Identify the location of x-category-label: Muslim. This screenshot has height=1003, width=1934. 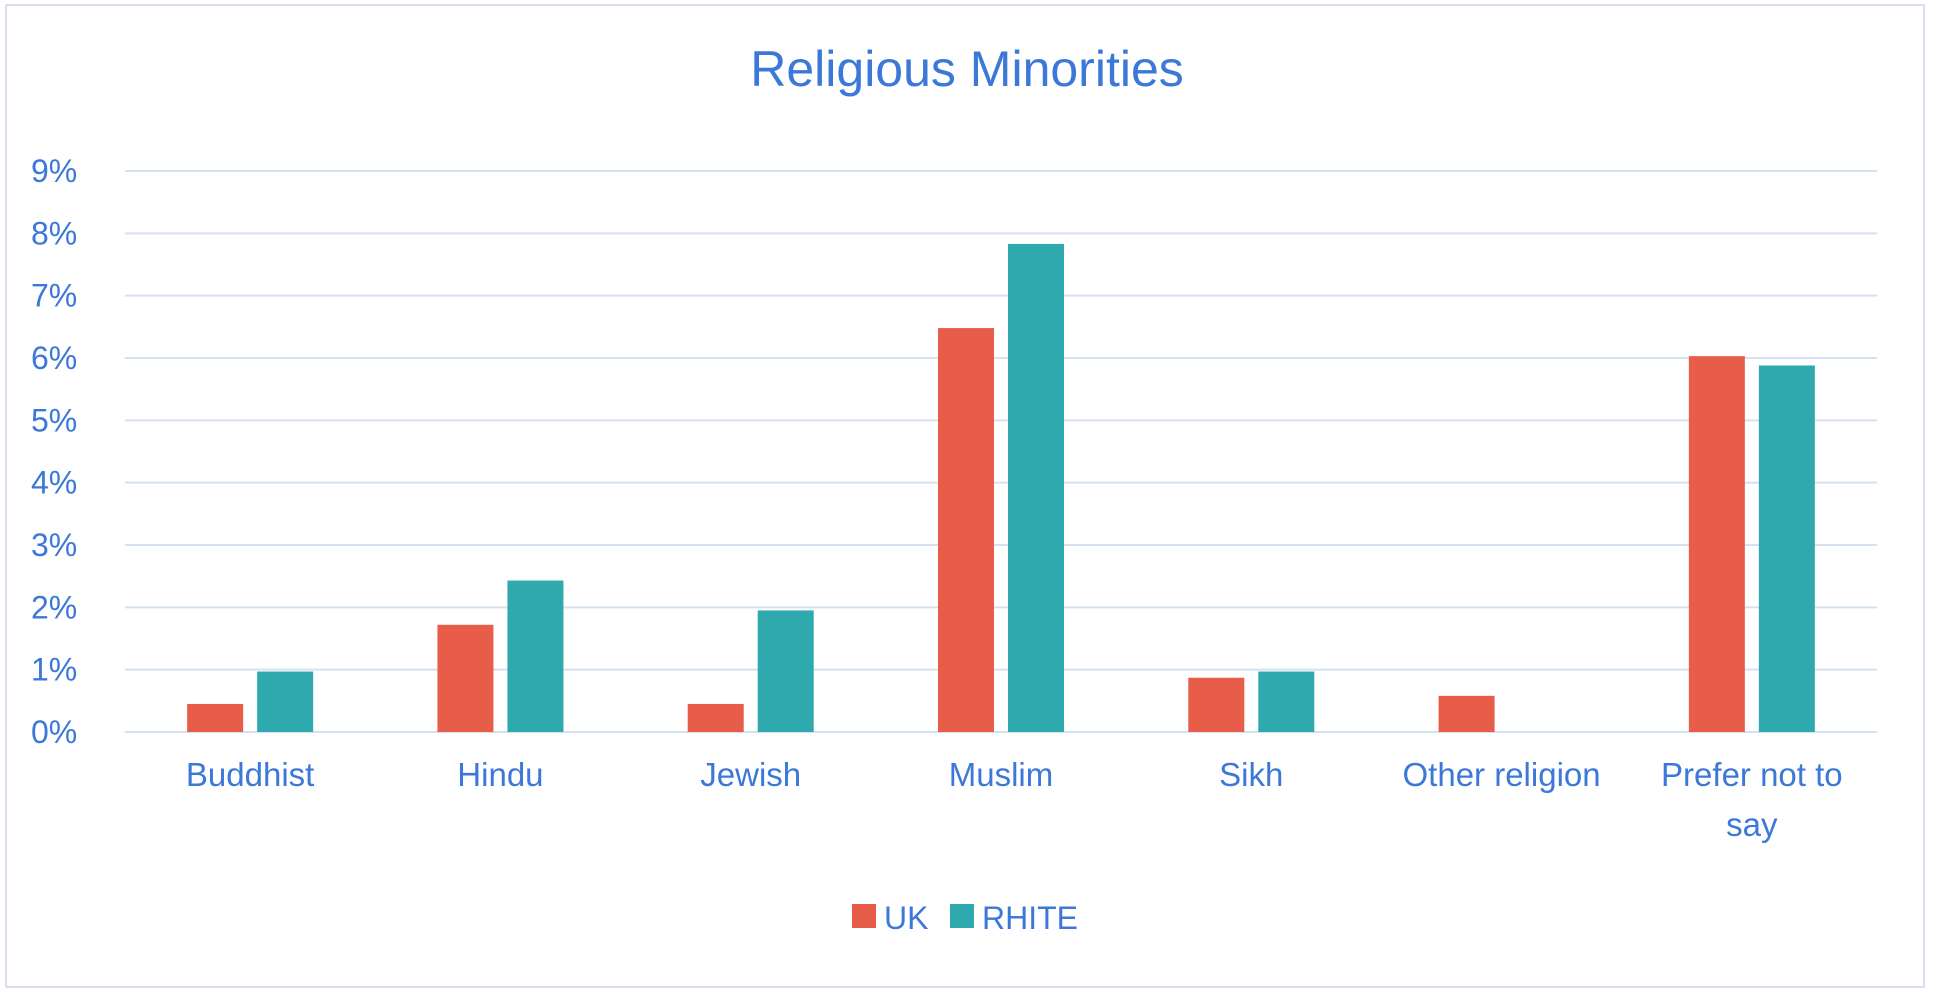
(1001, 774).